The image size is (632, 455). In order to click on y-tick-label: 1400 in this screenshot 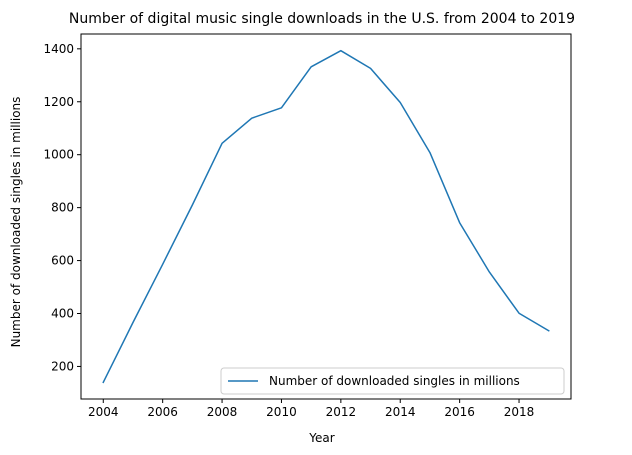, I will do `click(58, 49)`.